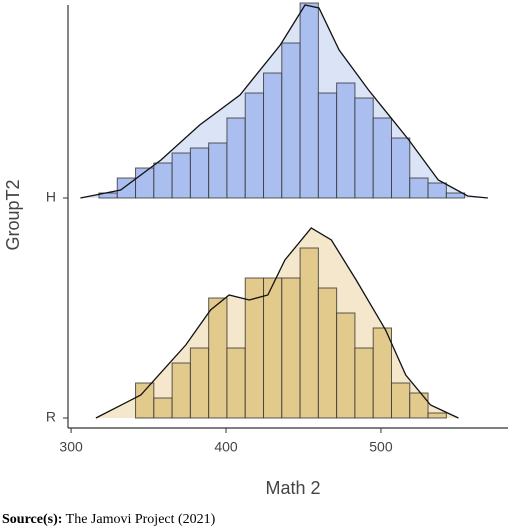 This screenshot has height=531, width=520. What do you see at coordinates (381, 447) in the screenshot?
I see `x-tick-label: 500` at bounding box center [381, 447].